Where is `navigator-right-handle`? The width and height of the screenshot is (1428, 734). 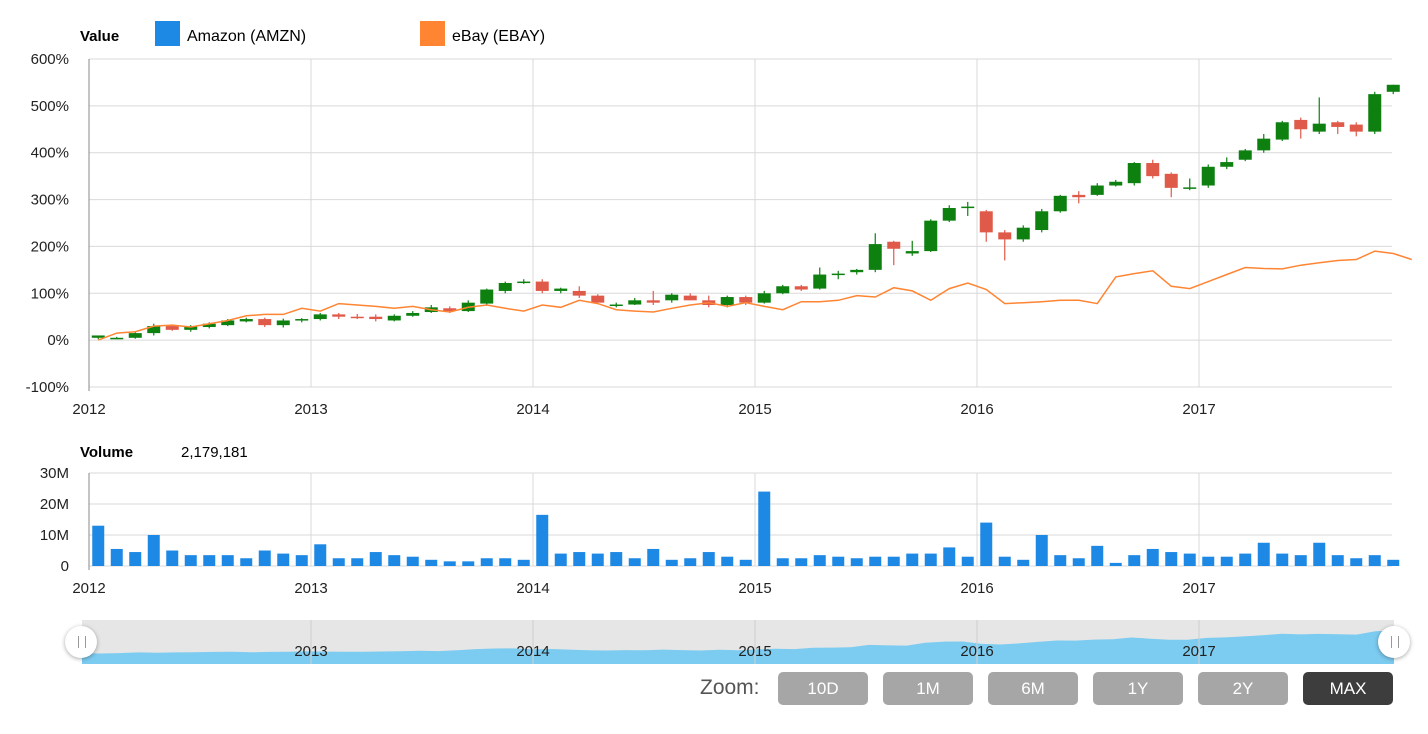 navigator-right-handle is located at coordinates (1394, 642).